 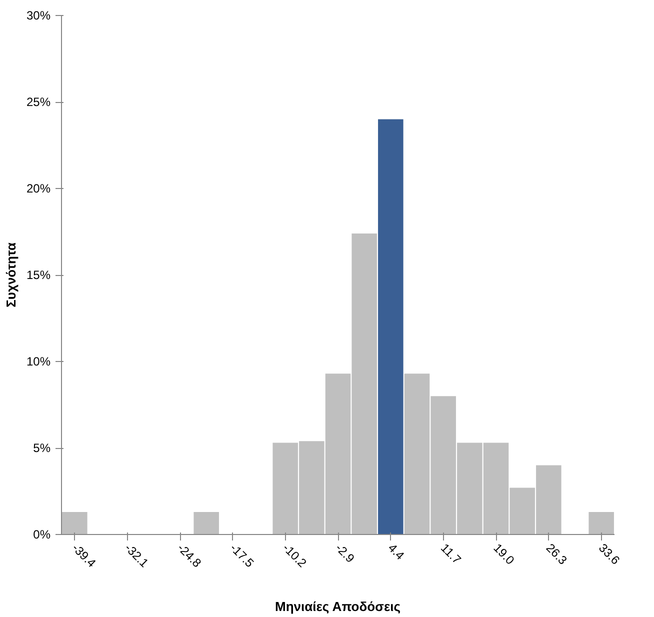 I want to click on y-tick-label: 0%, so click(x=42, y=535).